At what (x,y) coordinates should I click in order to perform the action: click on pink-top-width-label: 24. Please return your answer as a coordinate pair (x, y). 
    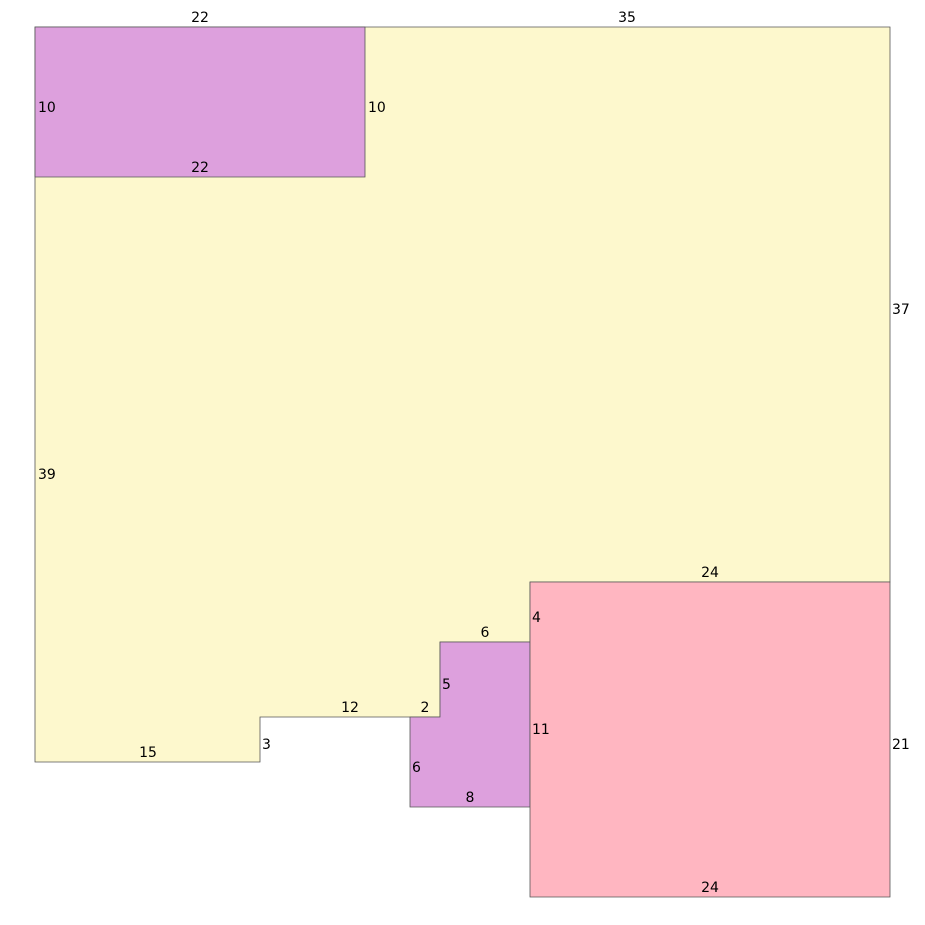
    Looking at the image, I should click on (710, 573).